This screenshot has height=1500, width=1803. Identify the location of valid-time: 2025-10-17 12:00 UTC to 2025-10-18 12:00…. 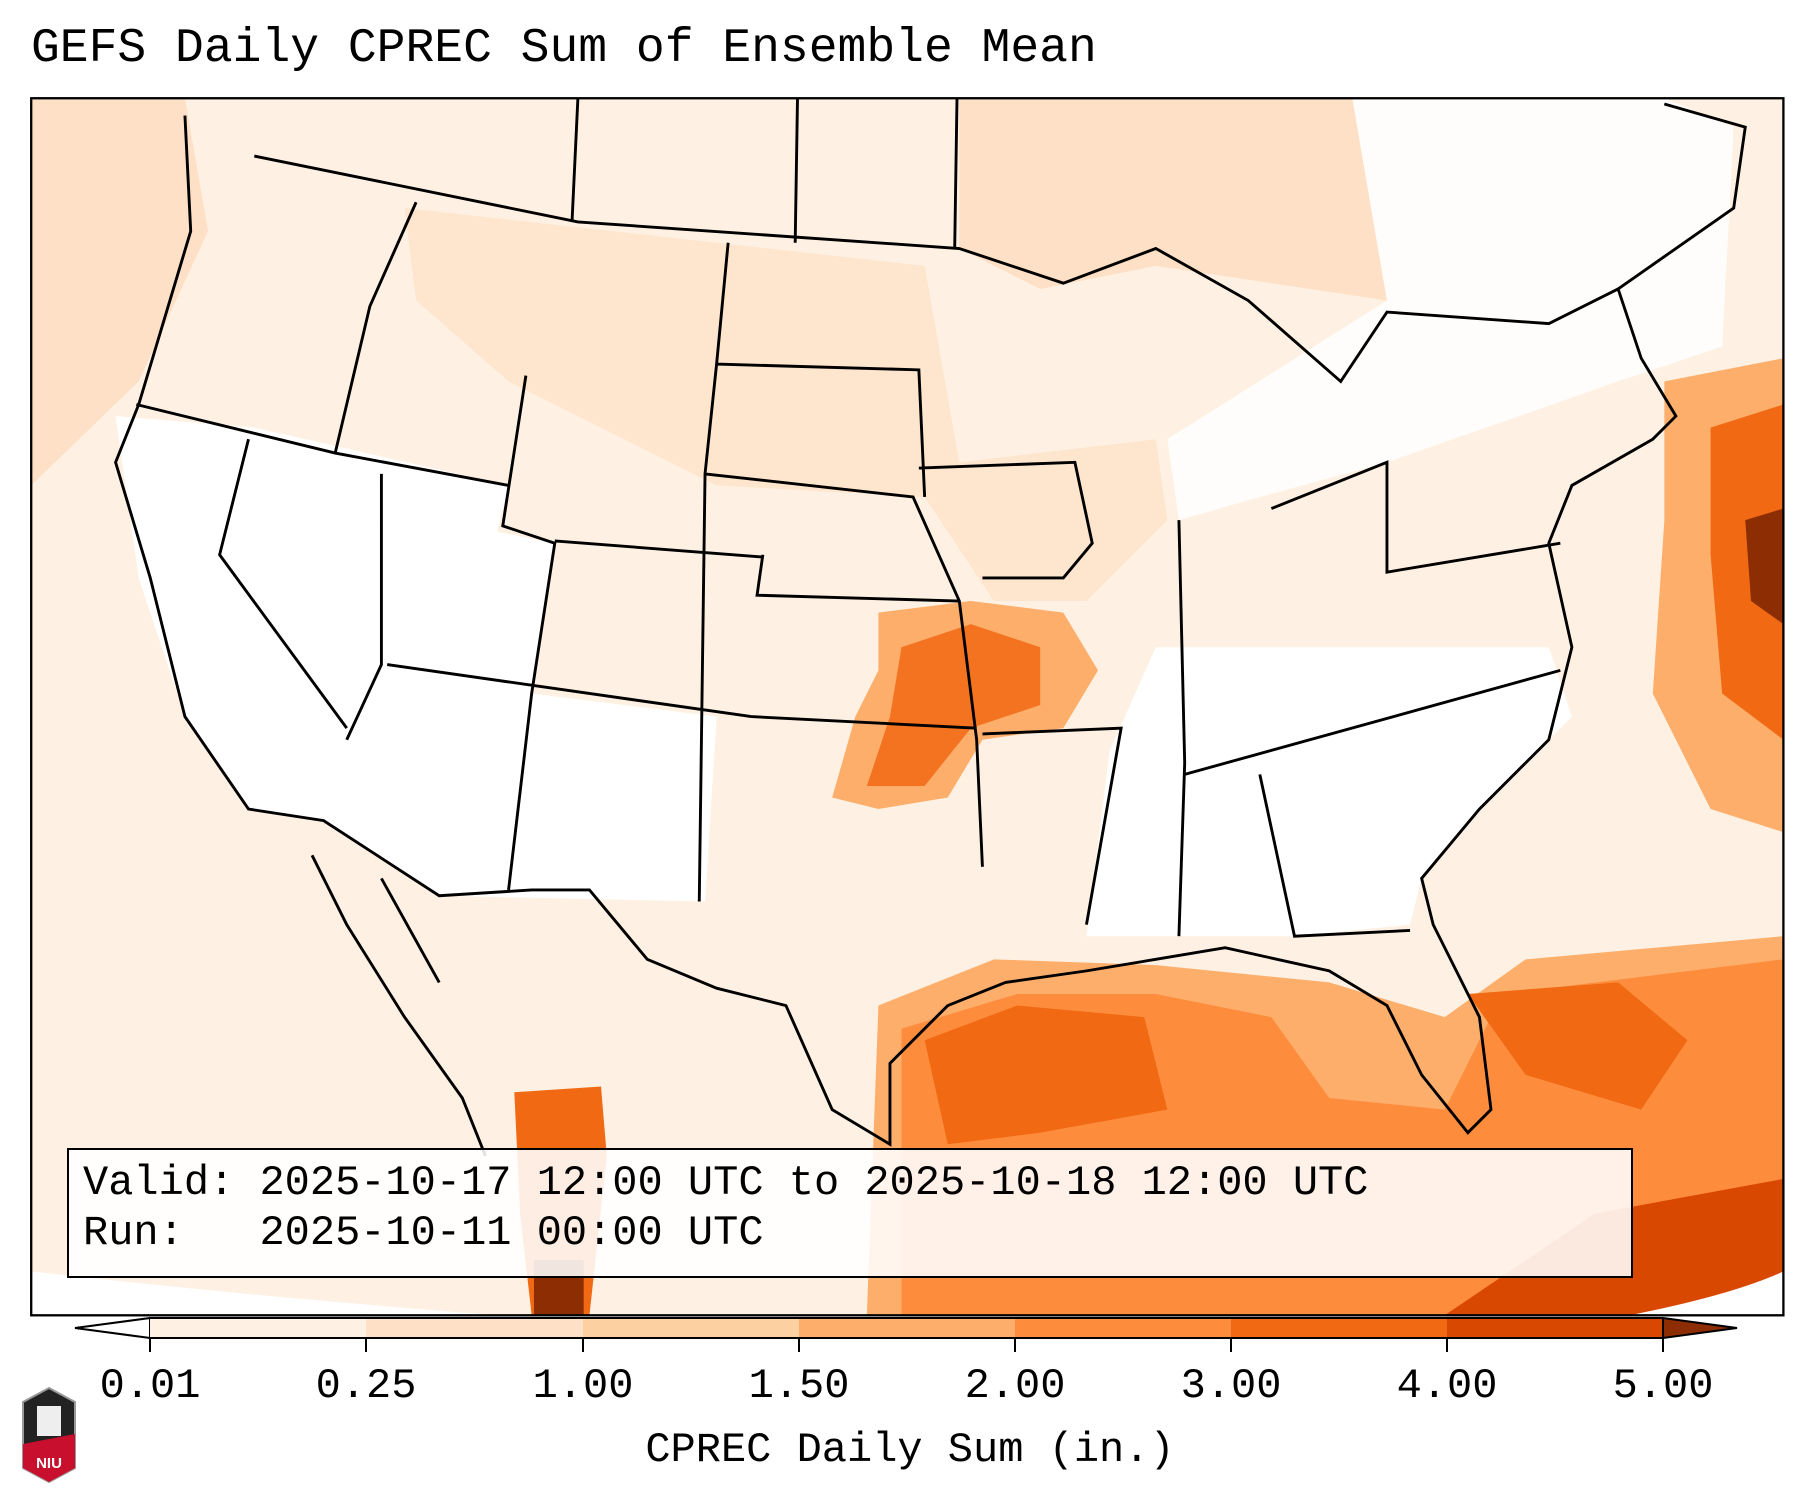
(814, 1183).